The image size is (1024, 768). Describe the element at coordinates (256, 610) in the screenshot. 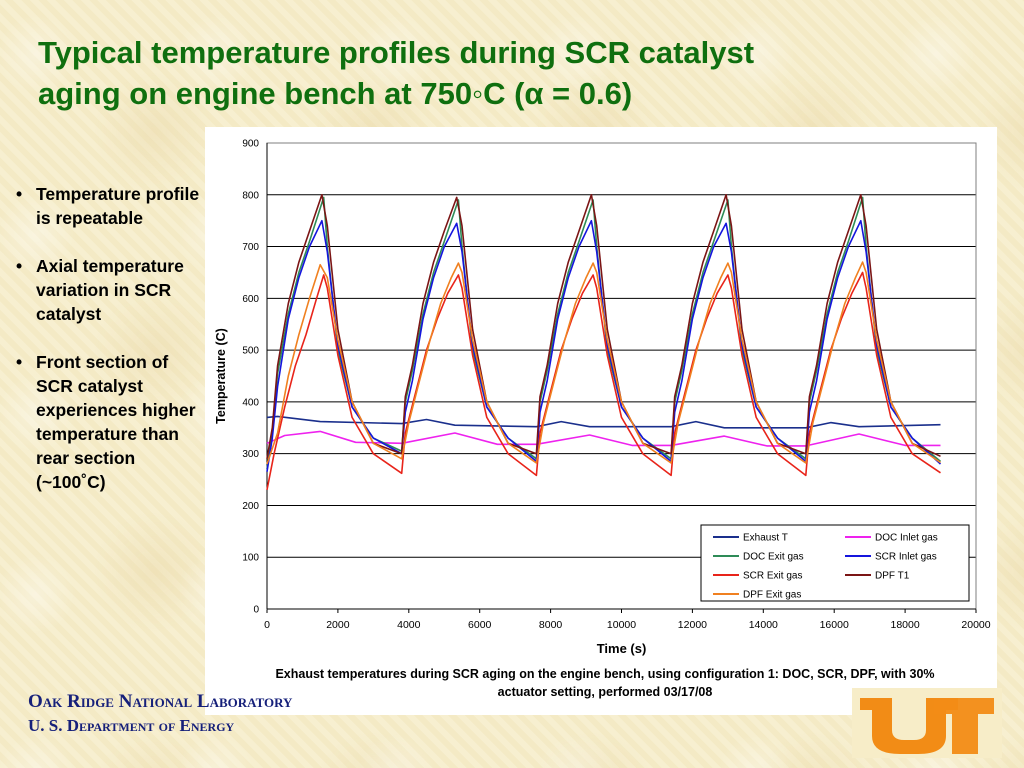

I see `y-tick-label: 0` at that location.